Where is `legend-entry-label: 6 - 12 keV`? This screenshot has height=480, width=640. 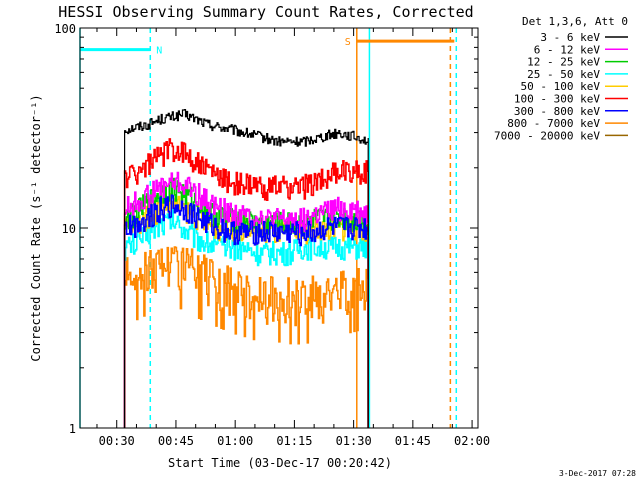 legend-entry-label: 6 - 12 keV is located at coordinates (567, 49).